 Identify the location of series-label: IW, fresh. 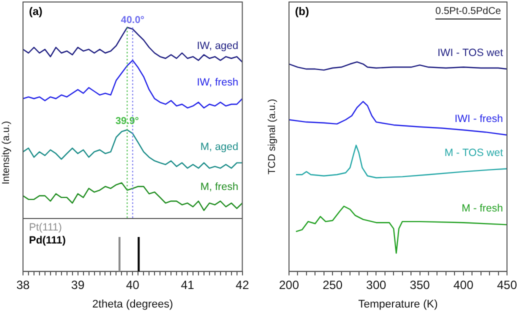
(217, 82).